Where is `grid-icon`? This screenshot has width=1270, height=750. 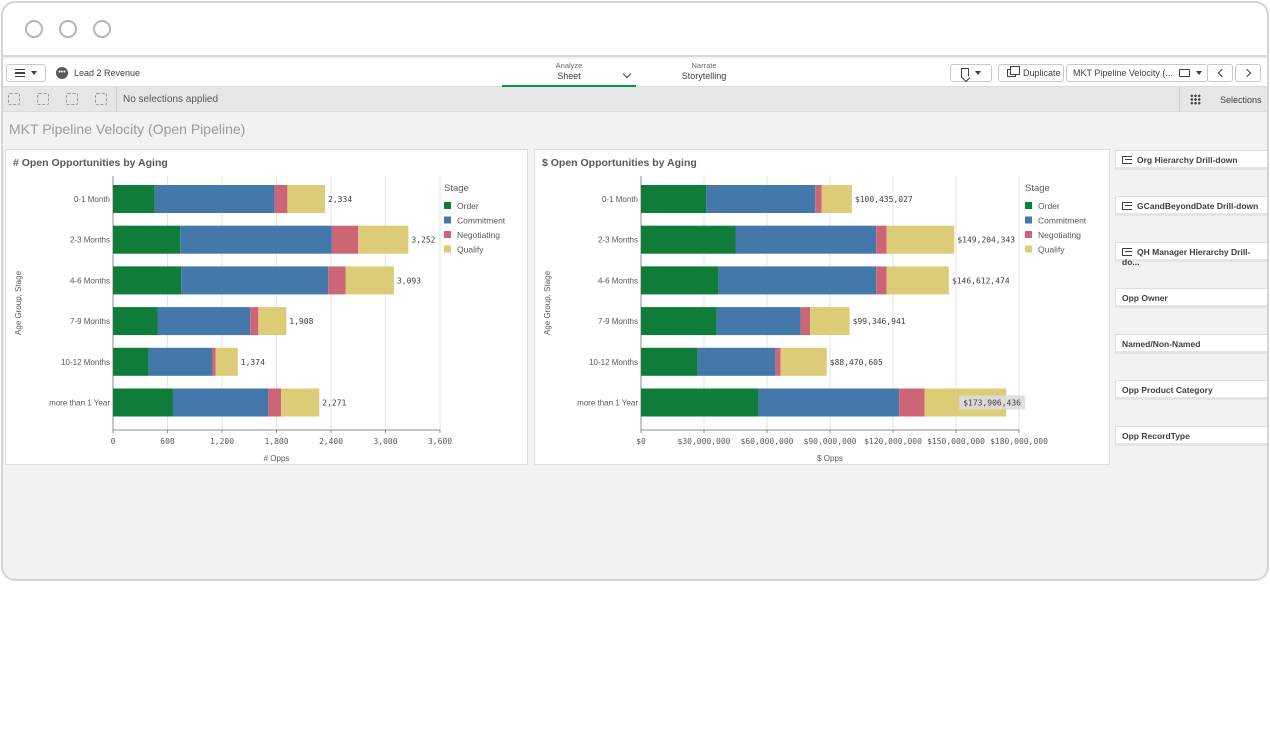
grid-icon is located at coordinates (1195, 99).